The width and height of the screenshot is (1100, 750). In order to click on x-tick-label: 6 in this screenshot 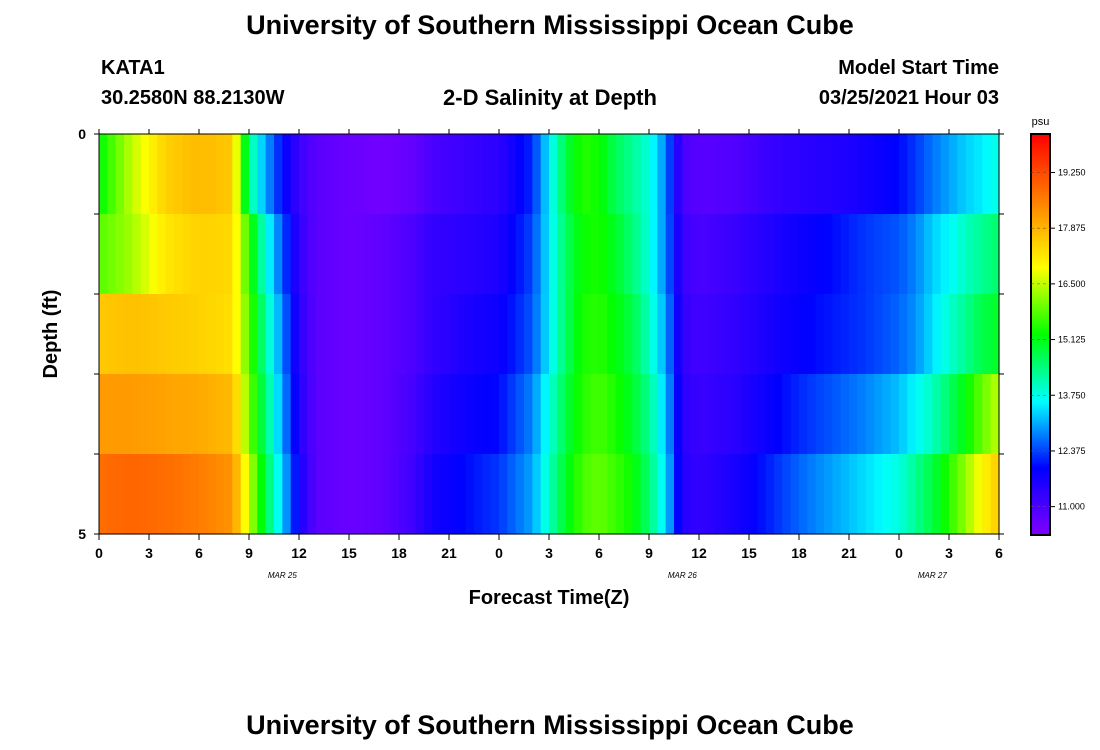, I will do `click(199, 553)`.